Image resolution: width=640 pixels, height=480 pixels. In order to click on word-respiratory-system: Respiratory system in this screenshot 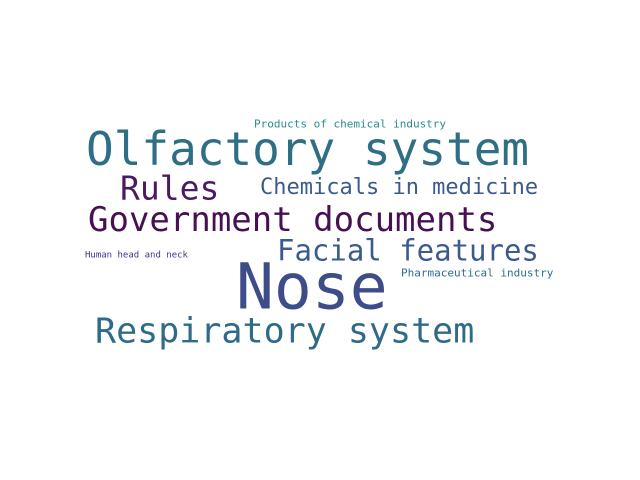, I will do `click(285, 331)`.